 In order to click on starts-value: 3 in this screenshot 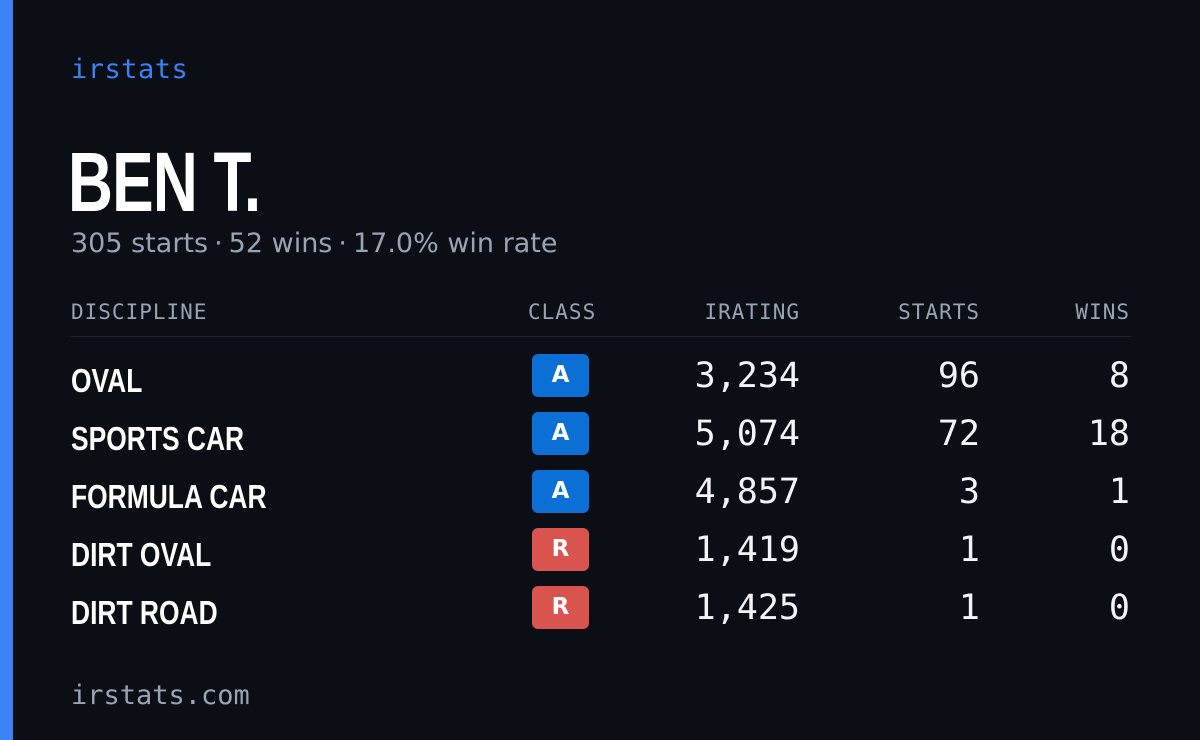, I will do `click(969, 492)`.